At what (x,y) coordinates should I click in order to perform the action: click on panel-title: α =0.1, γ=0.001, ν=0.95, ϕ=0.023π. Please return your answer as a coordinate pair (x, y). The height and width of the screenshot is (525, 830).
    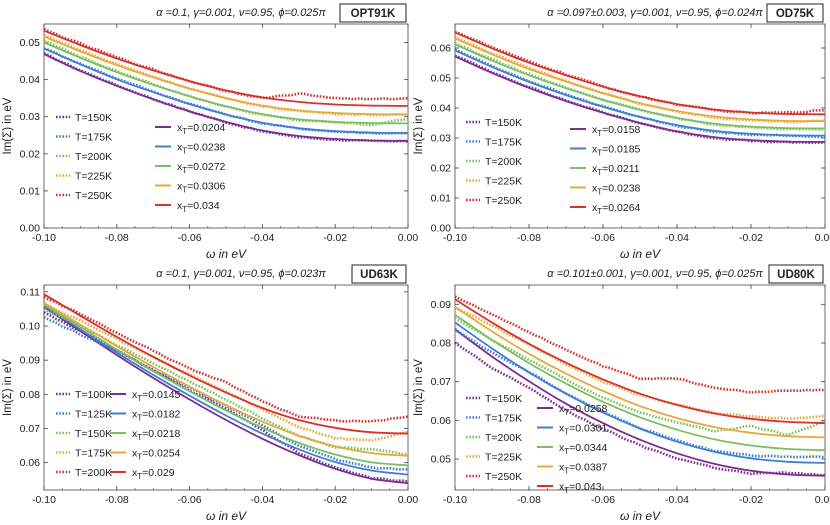
    Looking at the image, I should click on (241, 274).